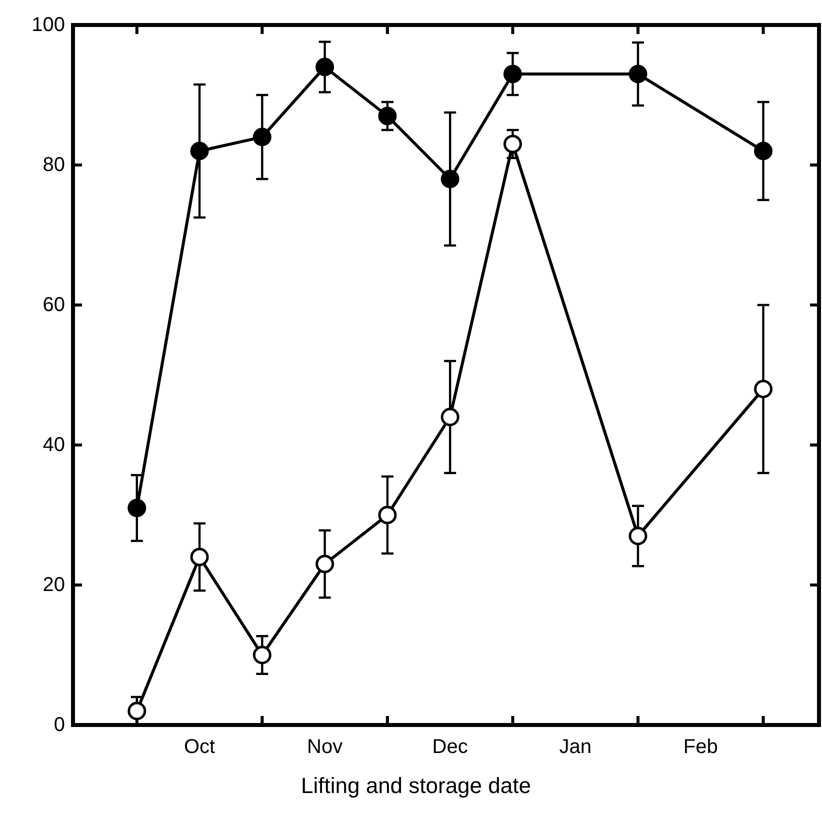 This screenshot has width=822, height=818. Describe the element at coordinates (53, 305) in the screenshot. I see `y-tick-label: 60` at that location.